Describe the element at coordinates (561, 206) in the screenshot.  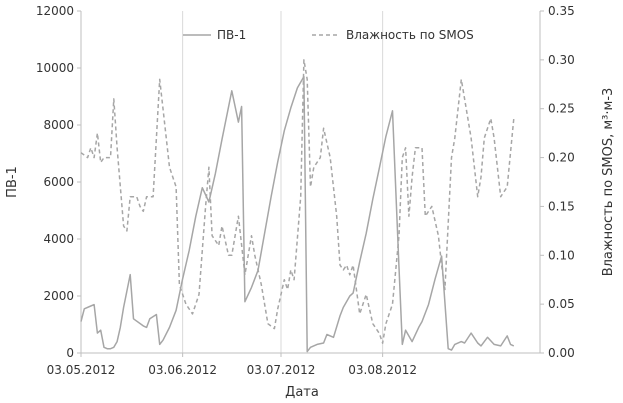
I see `y2-tick-label-3: 0.15` at that location.